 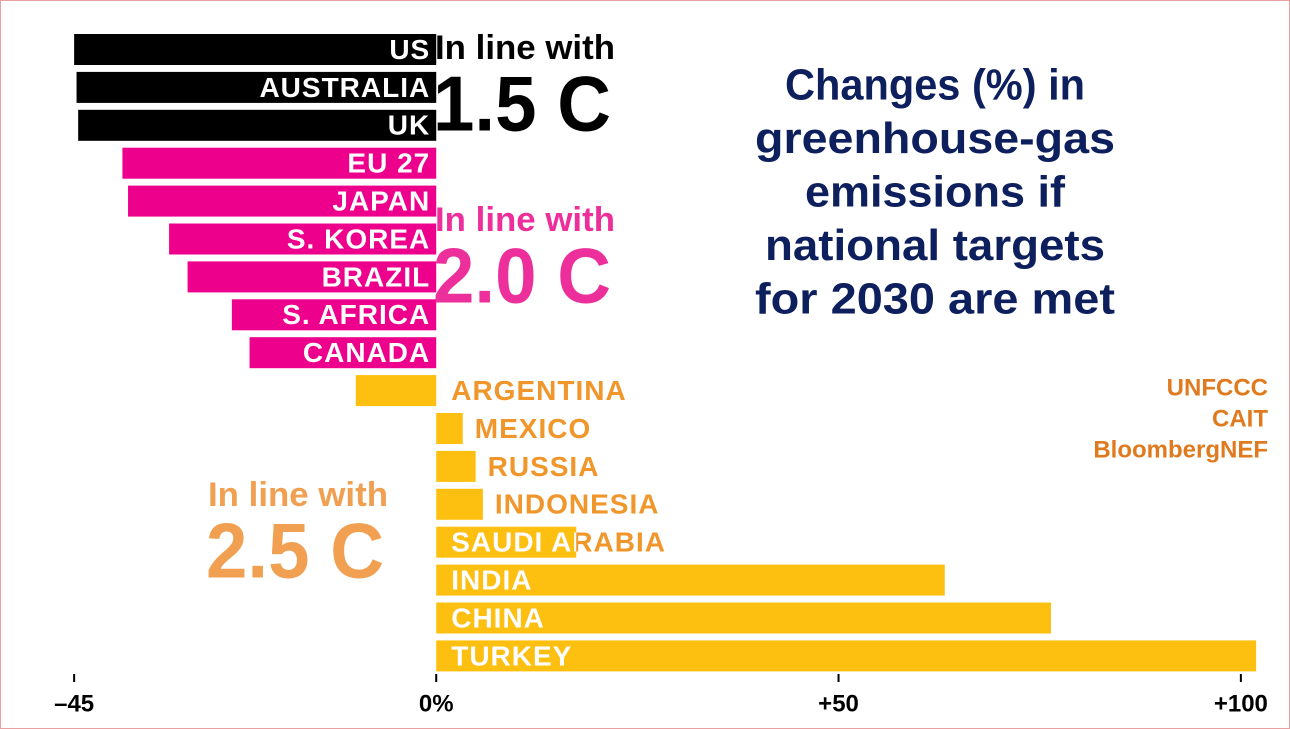 What do you see at coordinates (1240, 418) in the screenshot?
I see `source: CAIT` at bounding box center [1240, 418].